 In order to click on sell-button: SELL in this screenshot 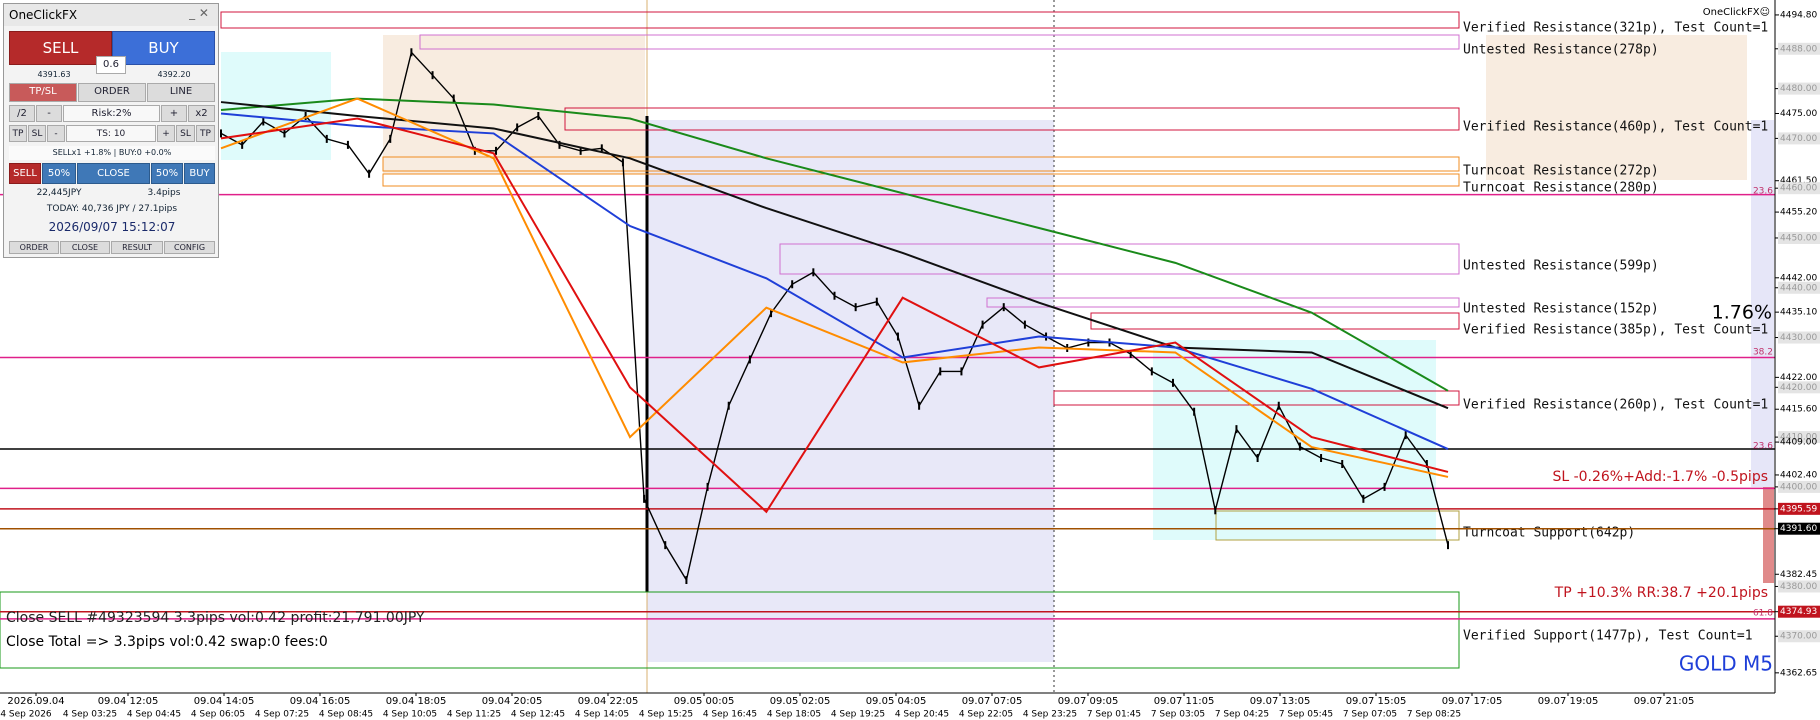, I will do `click(60, 48)`.